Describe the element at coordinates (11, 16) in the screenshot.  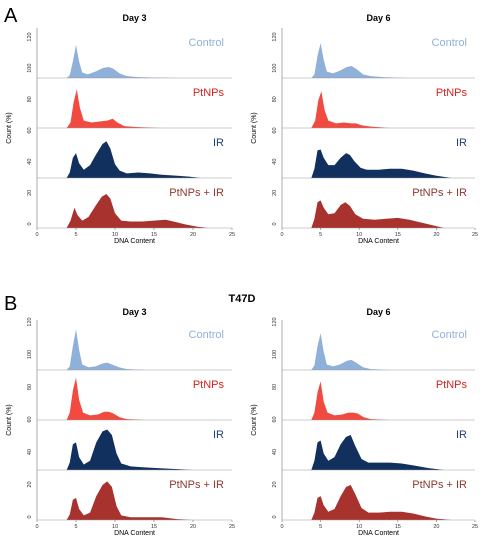
I see `panel-a-letter: A` at that location.